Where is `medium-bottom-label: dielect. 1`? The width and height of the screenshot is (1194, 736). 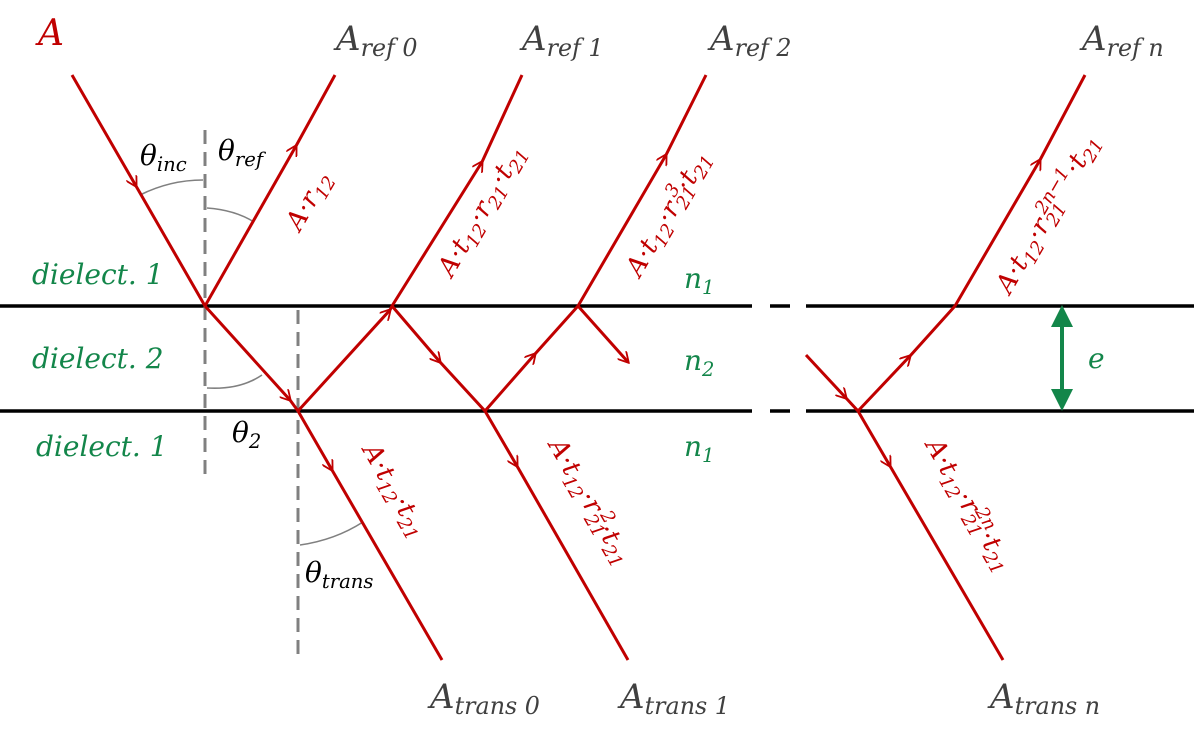 medium-bottom-label: dielect. 1 is located at coordinates (102, 446).